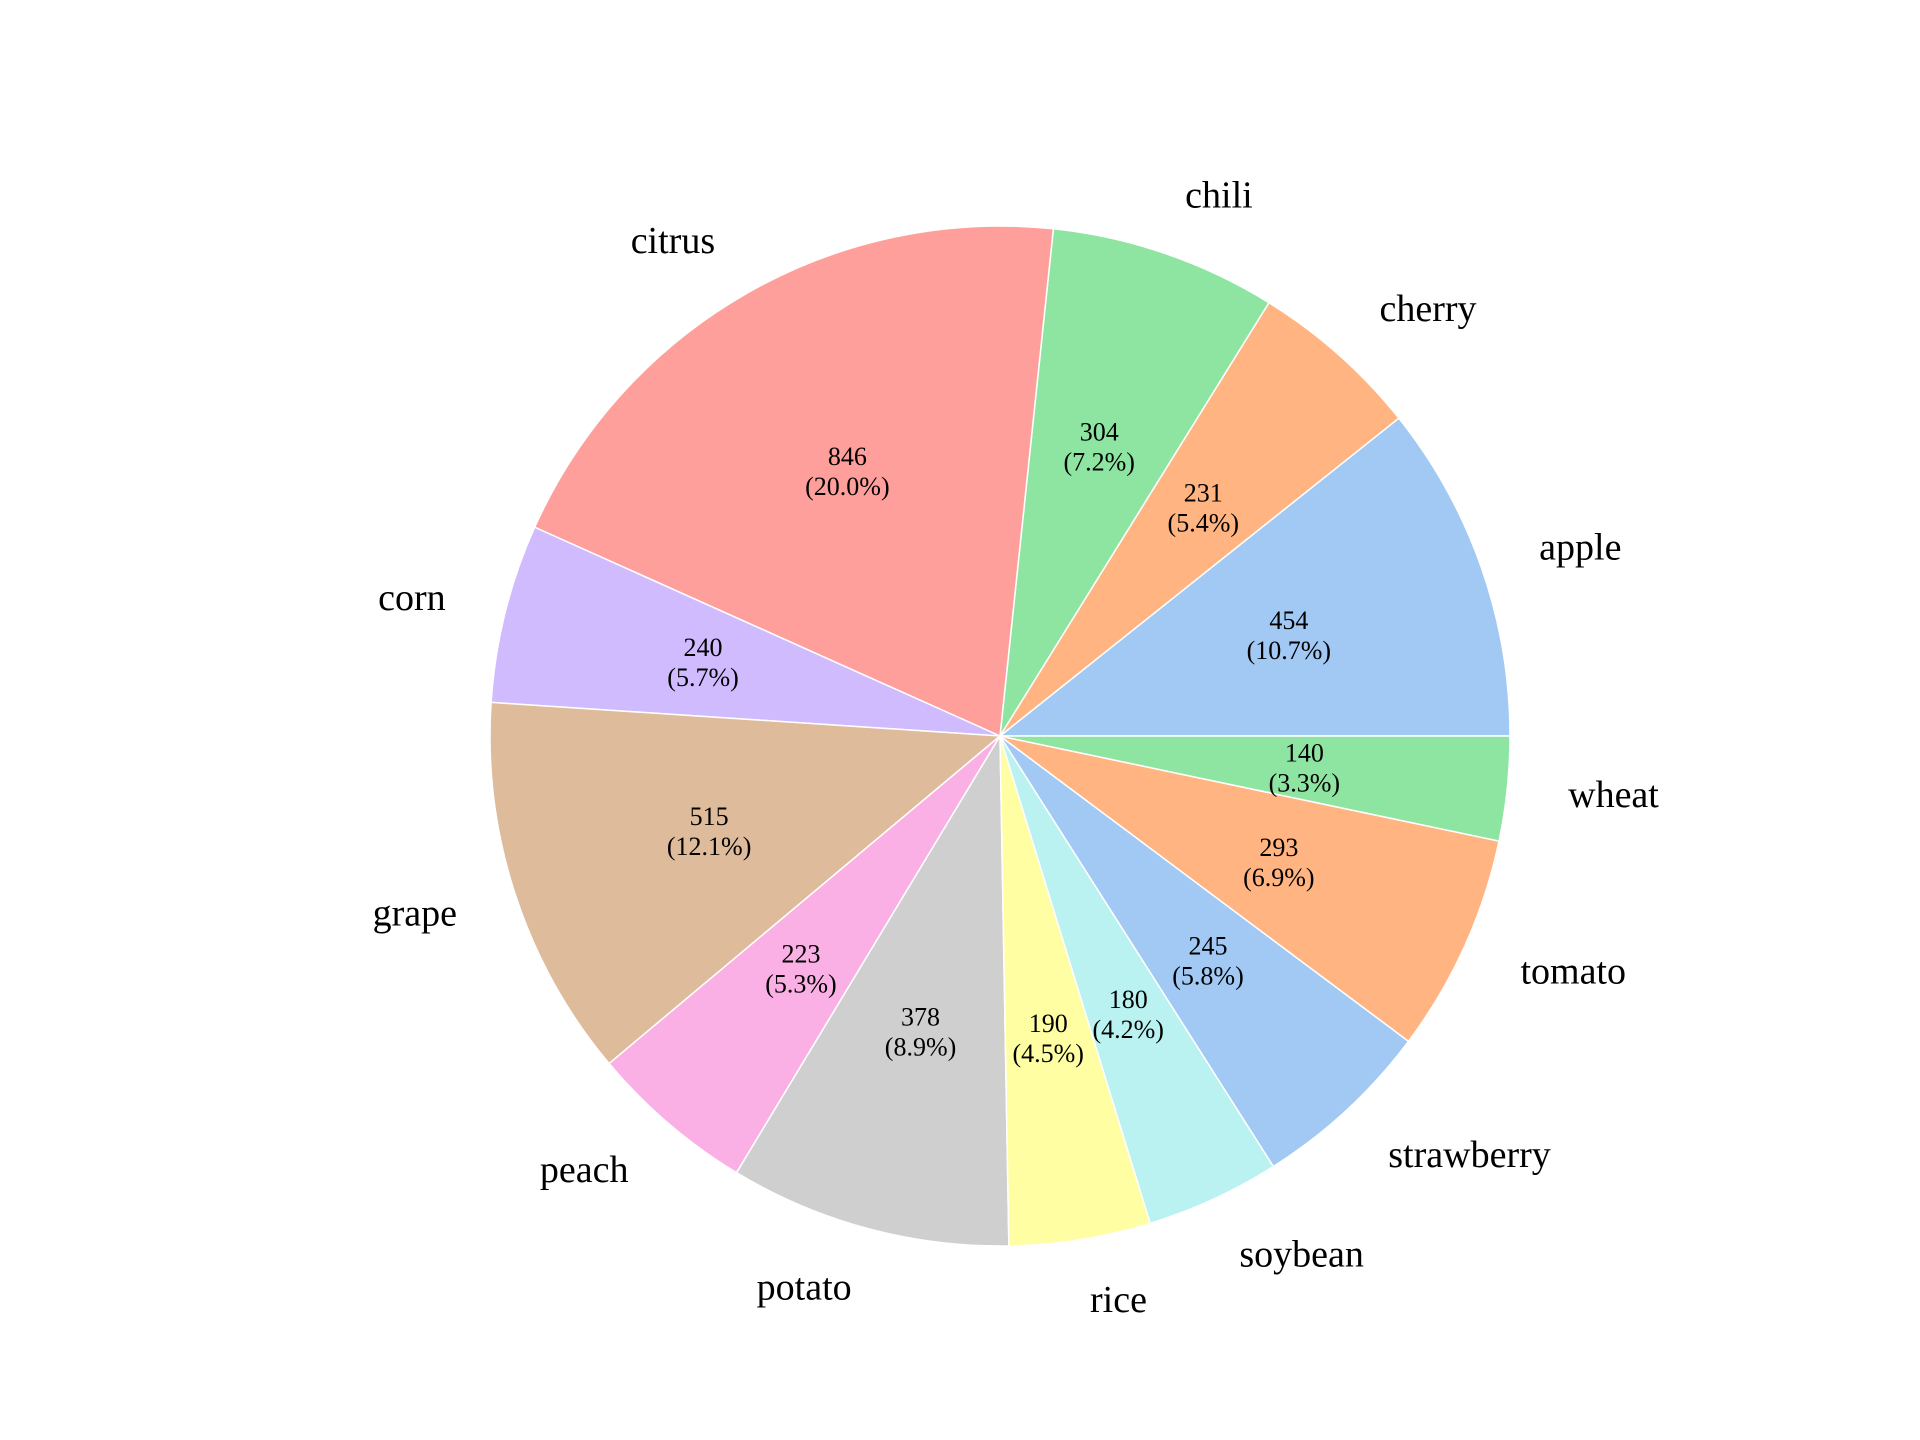  I want to click on value-number-citrus: 846, so click(847, 456).